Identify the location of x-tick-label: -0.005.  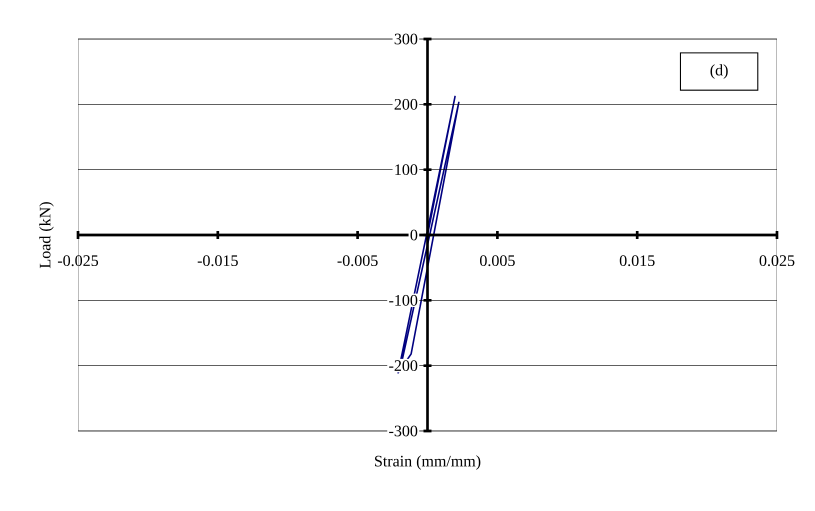
(358, 260).